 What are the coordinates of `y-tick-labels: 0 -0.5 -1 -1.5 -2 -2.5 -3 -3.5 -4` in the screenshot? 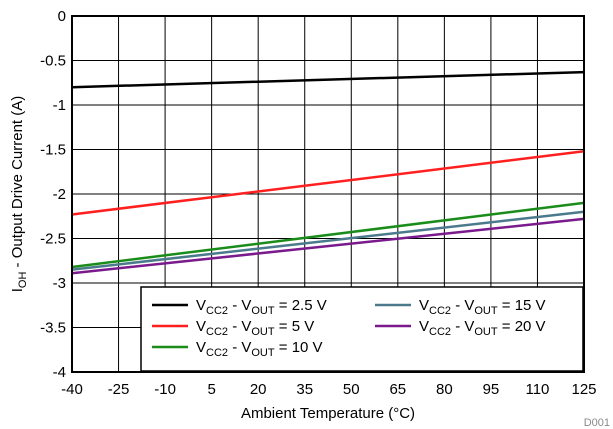 It's located at (53, 194).